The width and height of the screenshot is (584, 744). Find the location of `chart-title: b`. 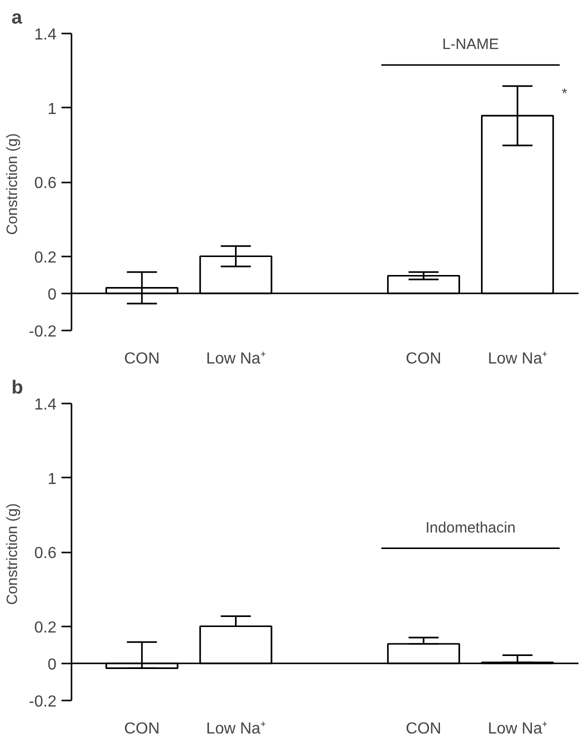

chart-title: b is located at coordinates (18, 388).